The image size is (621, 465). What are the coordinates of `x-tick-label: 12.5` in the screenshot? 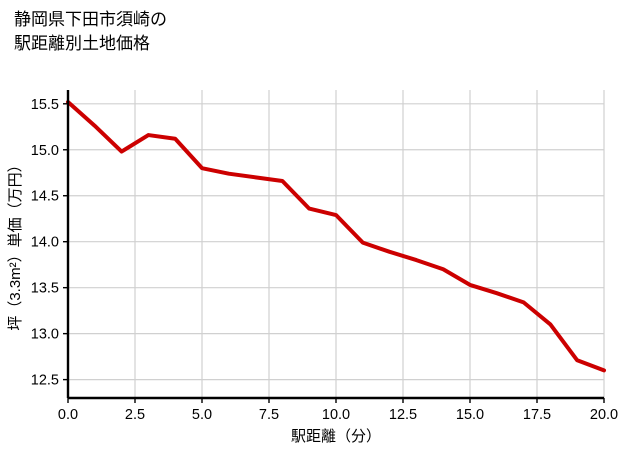 It's located at (403, 415).